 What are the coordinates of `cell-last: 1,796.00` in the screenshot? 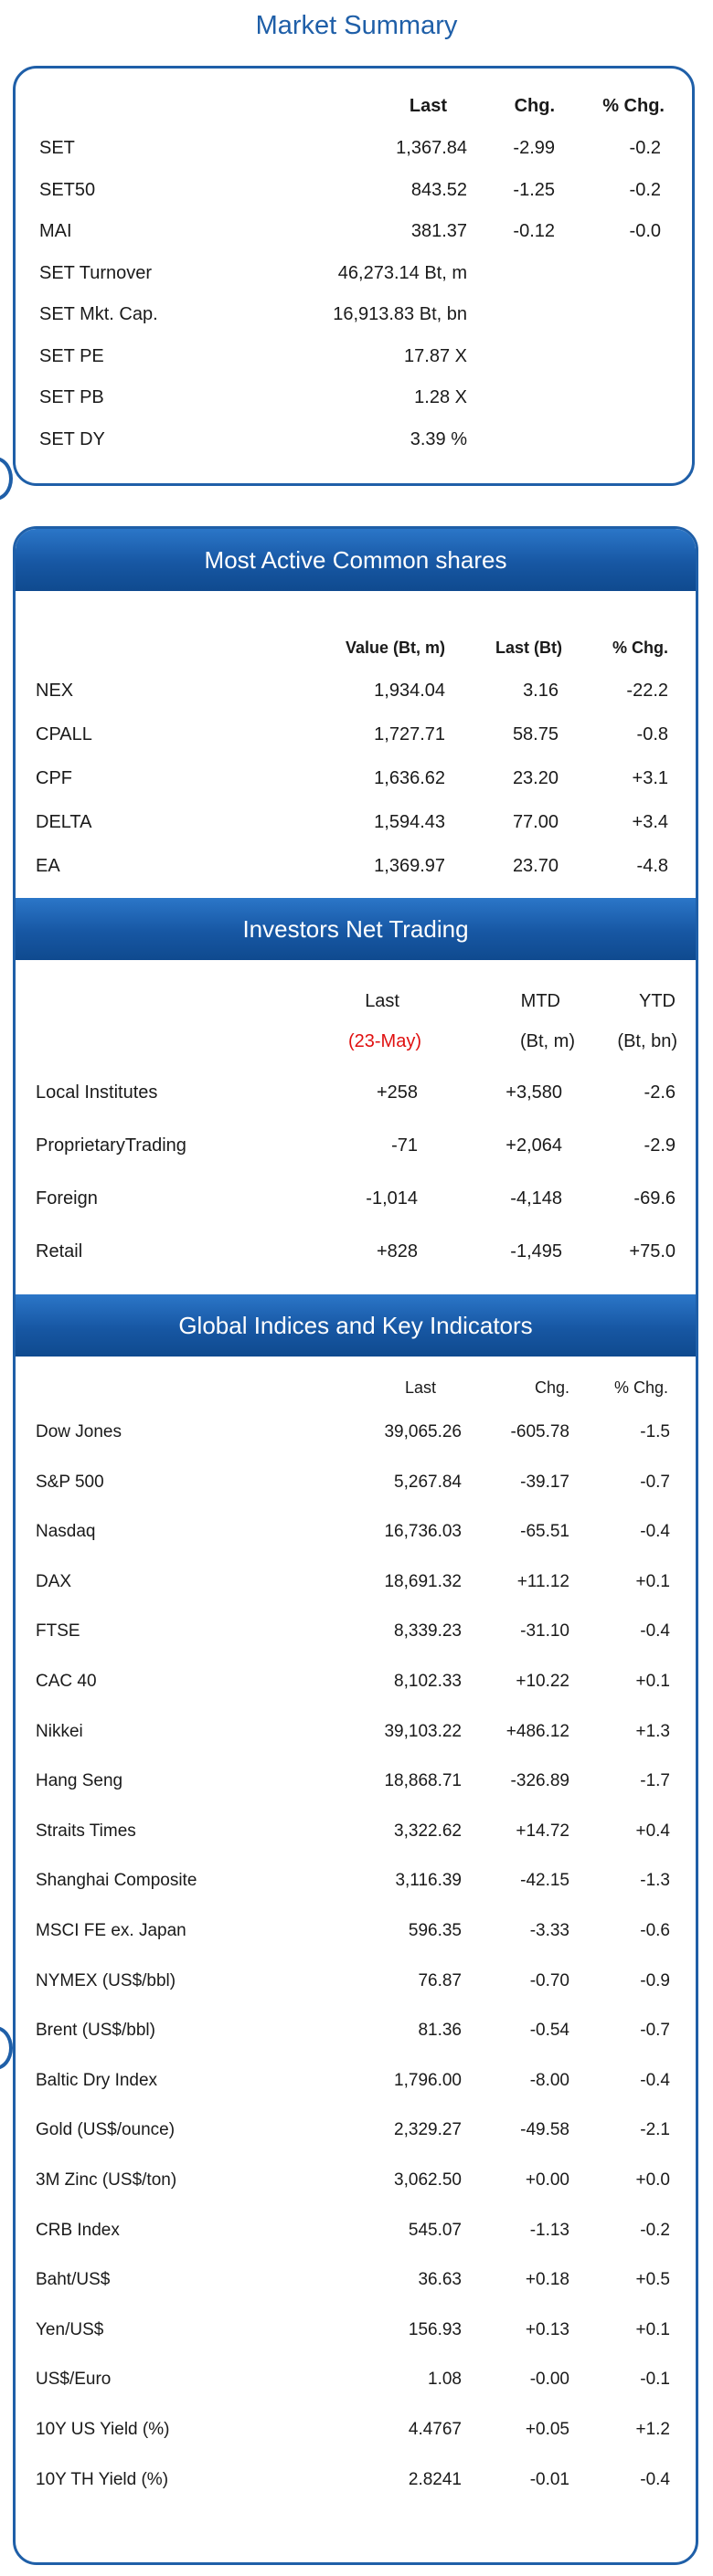 It's located at (428, 2080).